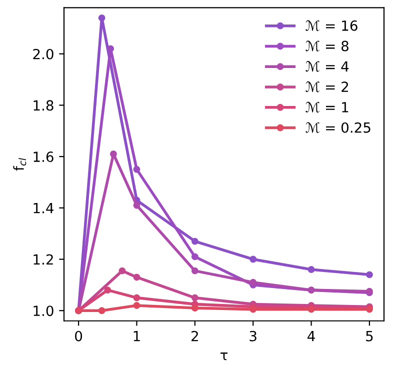  Describe the element at coordinates (327, 107) in the screenshot. I see `legend-label: ℳ = 1` at that location.